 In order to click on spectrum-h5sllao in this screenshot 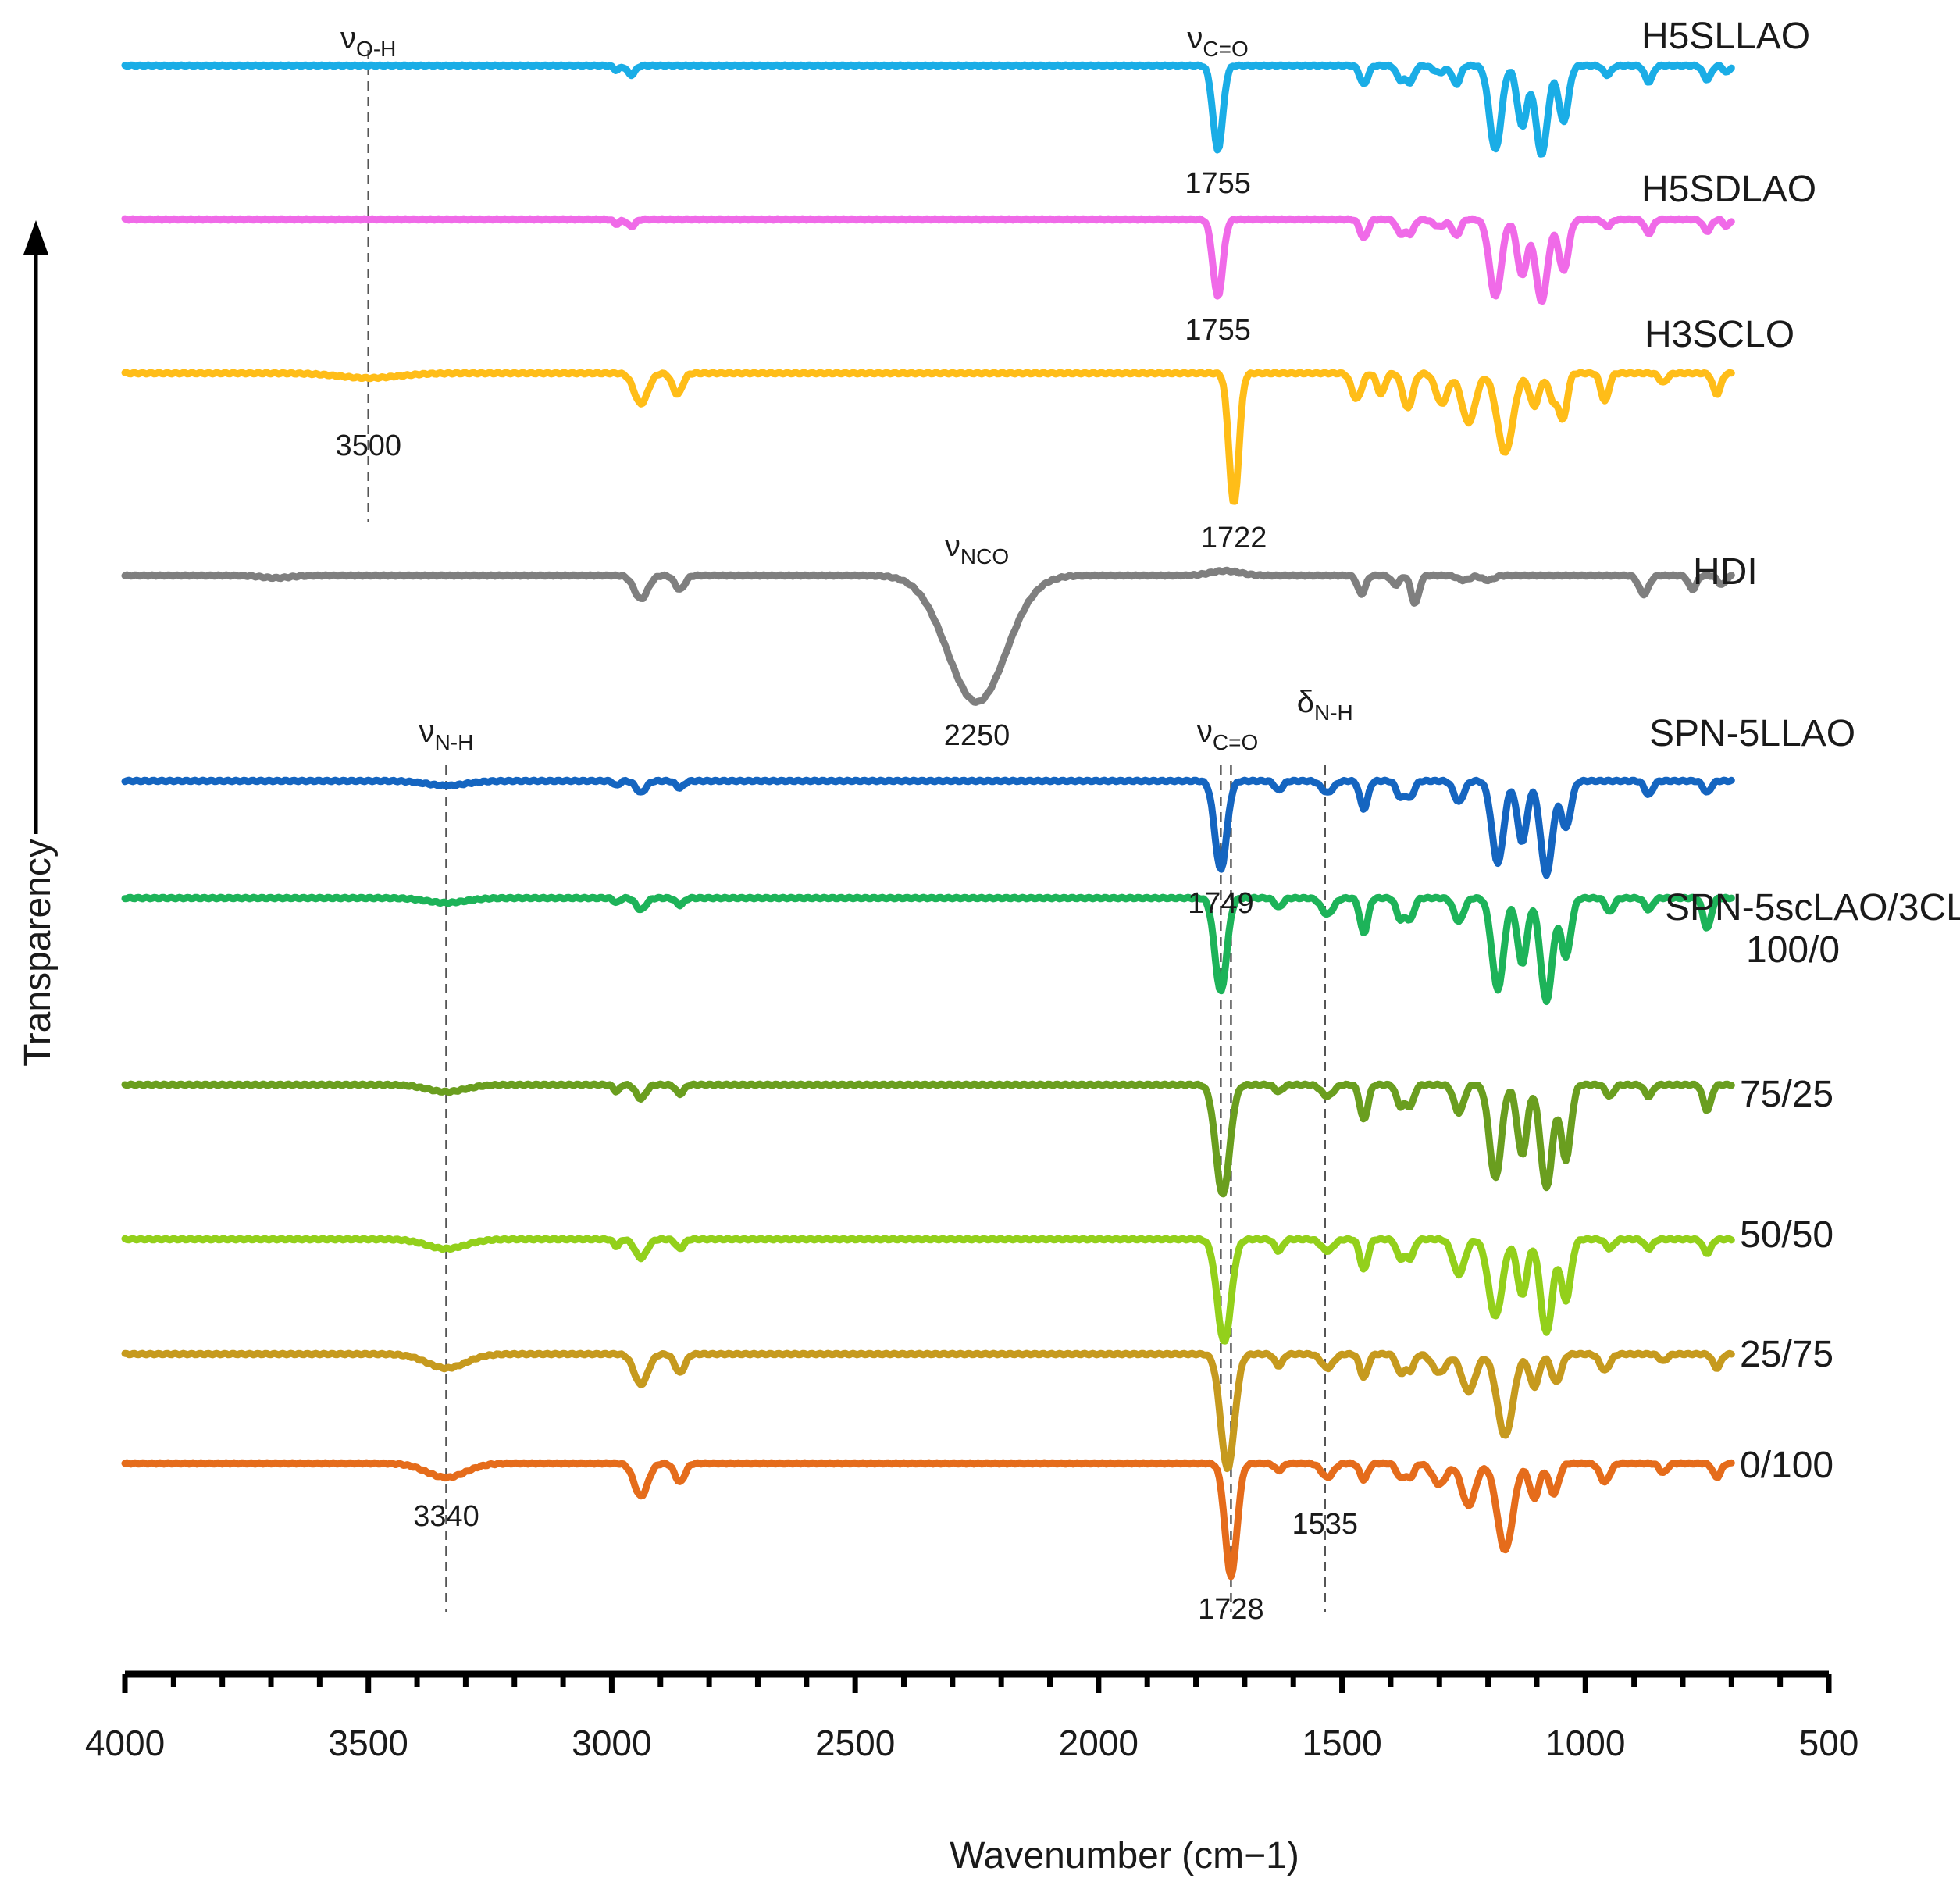, I will do `click(928, 109)`.